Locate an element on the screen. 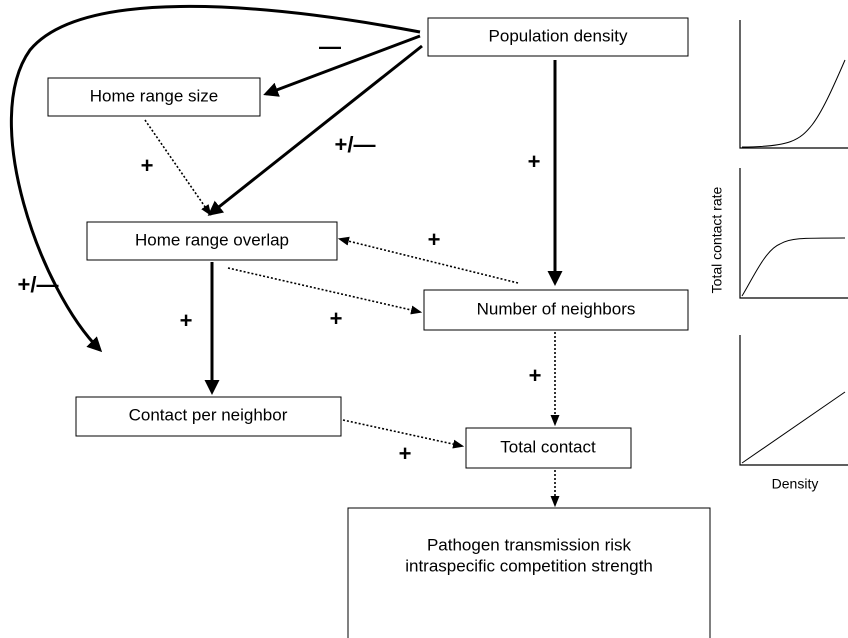 The image size is (848, 638). node-label: Home range size is located at coordinates (154, 95).